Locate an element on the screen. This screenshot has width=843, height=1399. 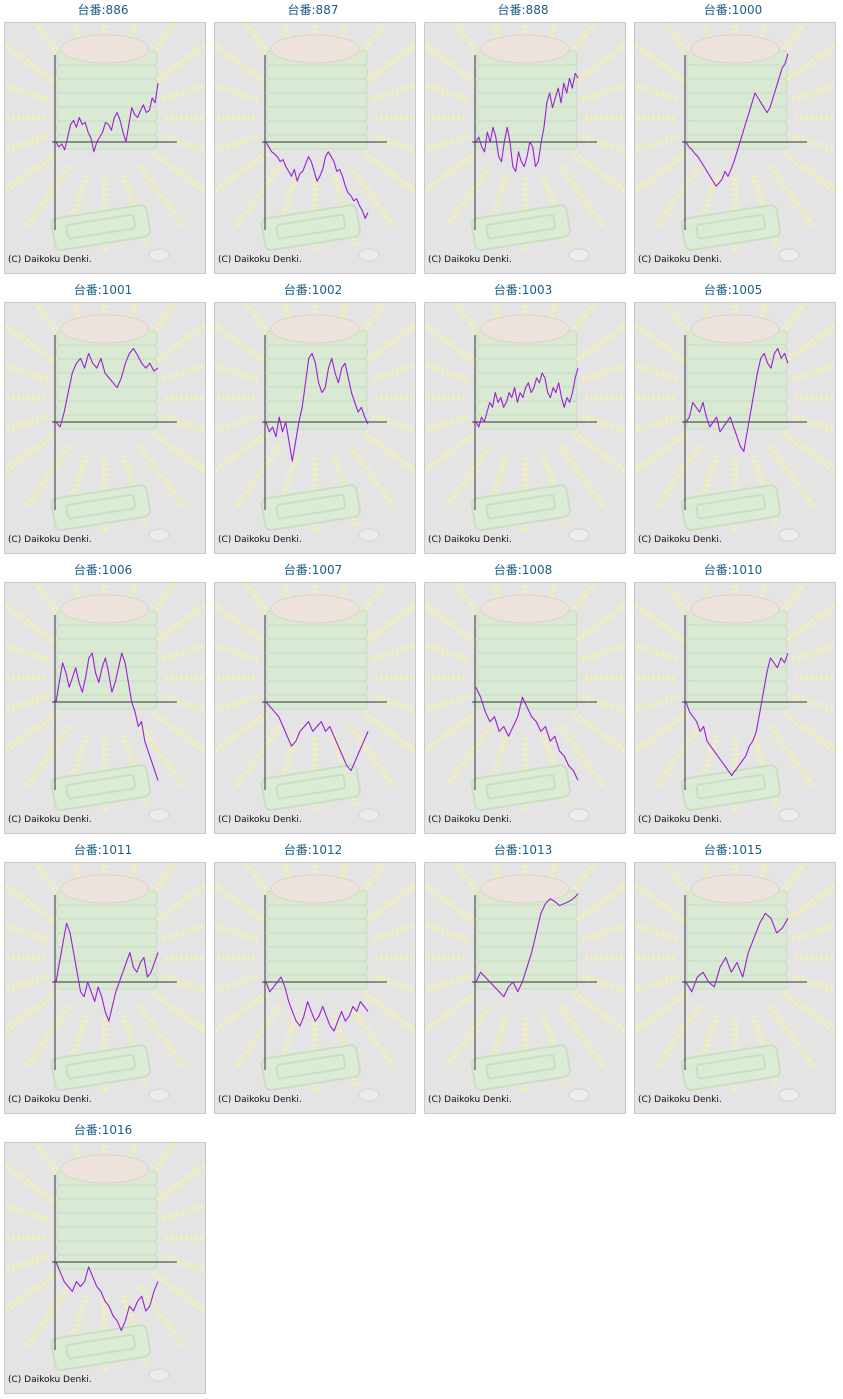
chart-title: 台番:1010 is located at coordinates (733, 570).